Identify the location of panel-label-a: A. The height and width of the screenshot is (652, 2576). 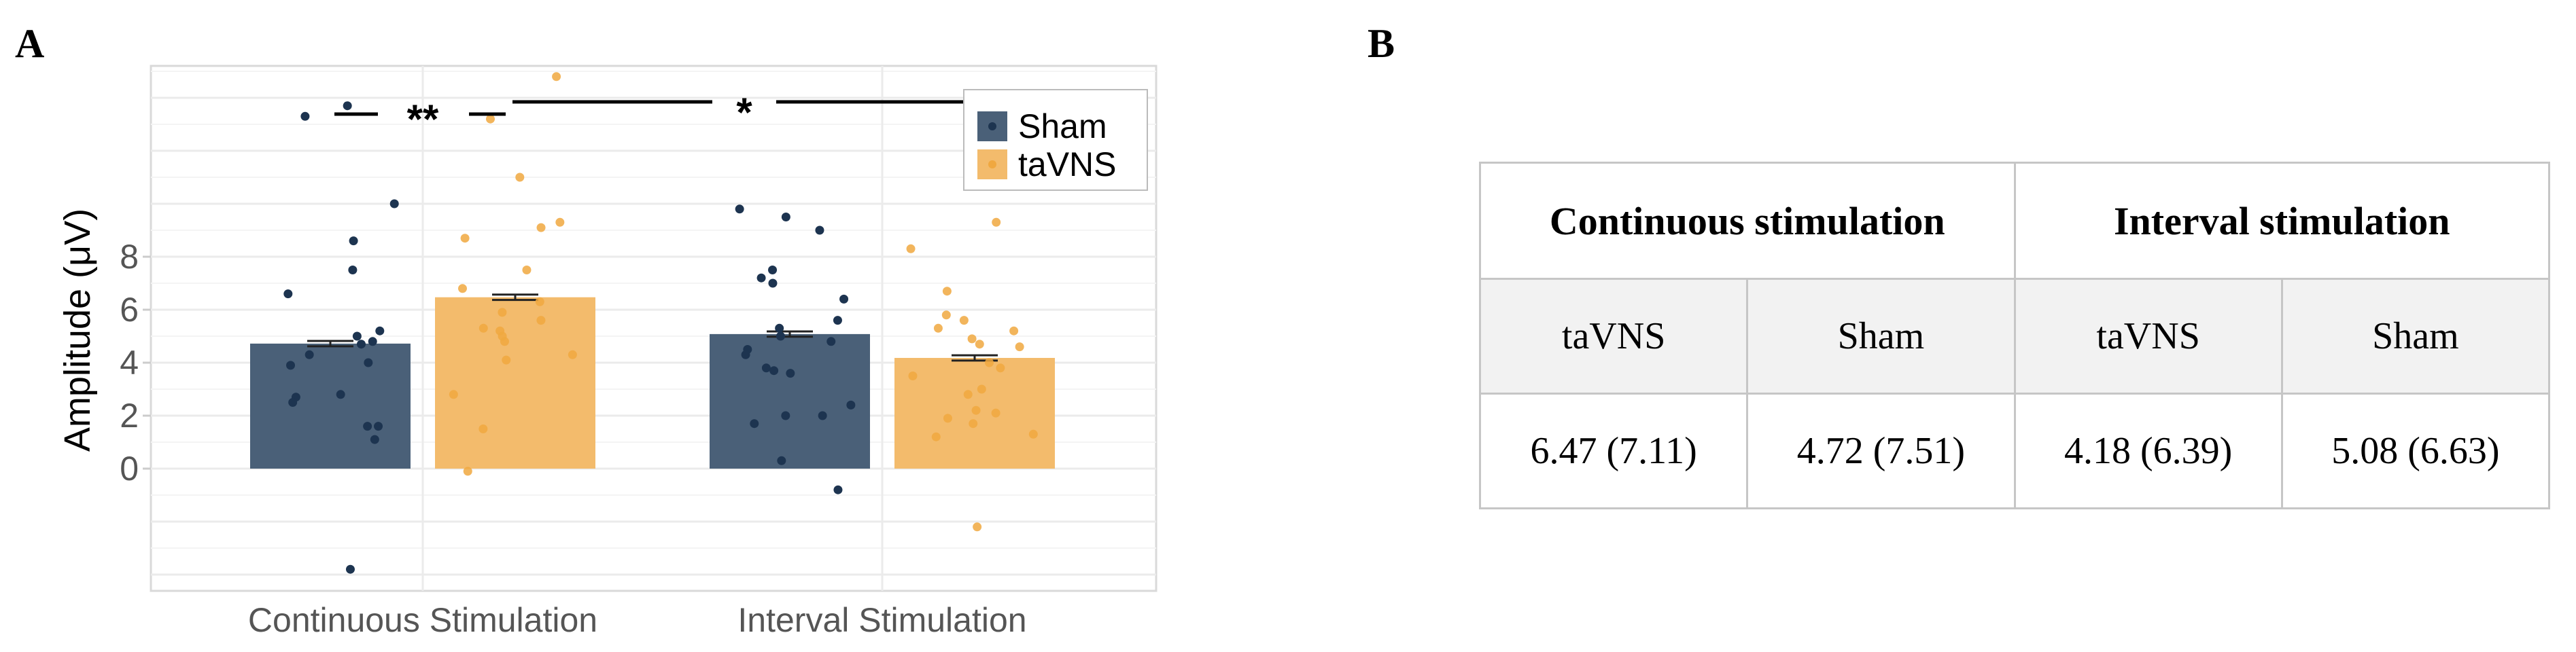
(30, 43).